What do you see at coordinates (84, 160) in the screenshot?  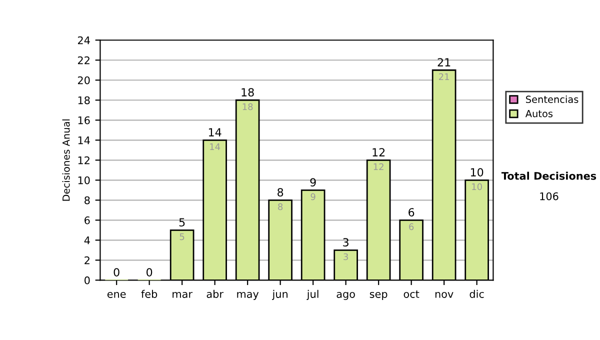 I see `y-tick-label: 12` at bounding box center [84, 160].